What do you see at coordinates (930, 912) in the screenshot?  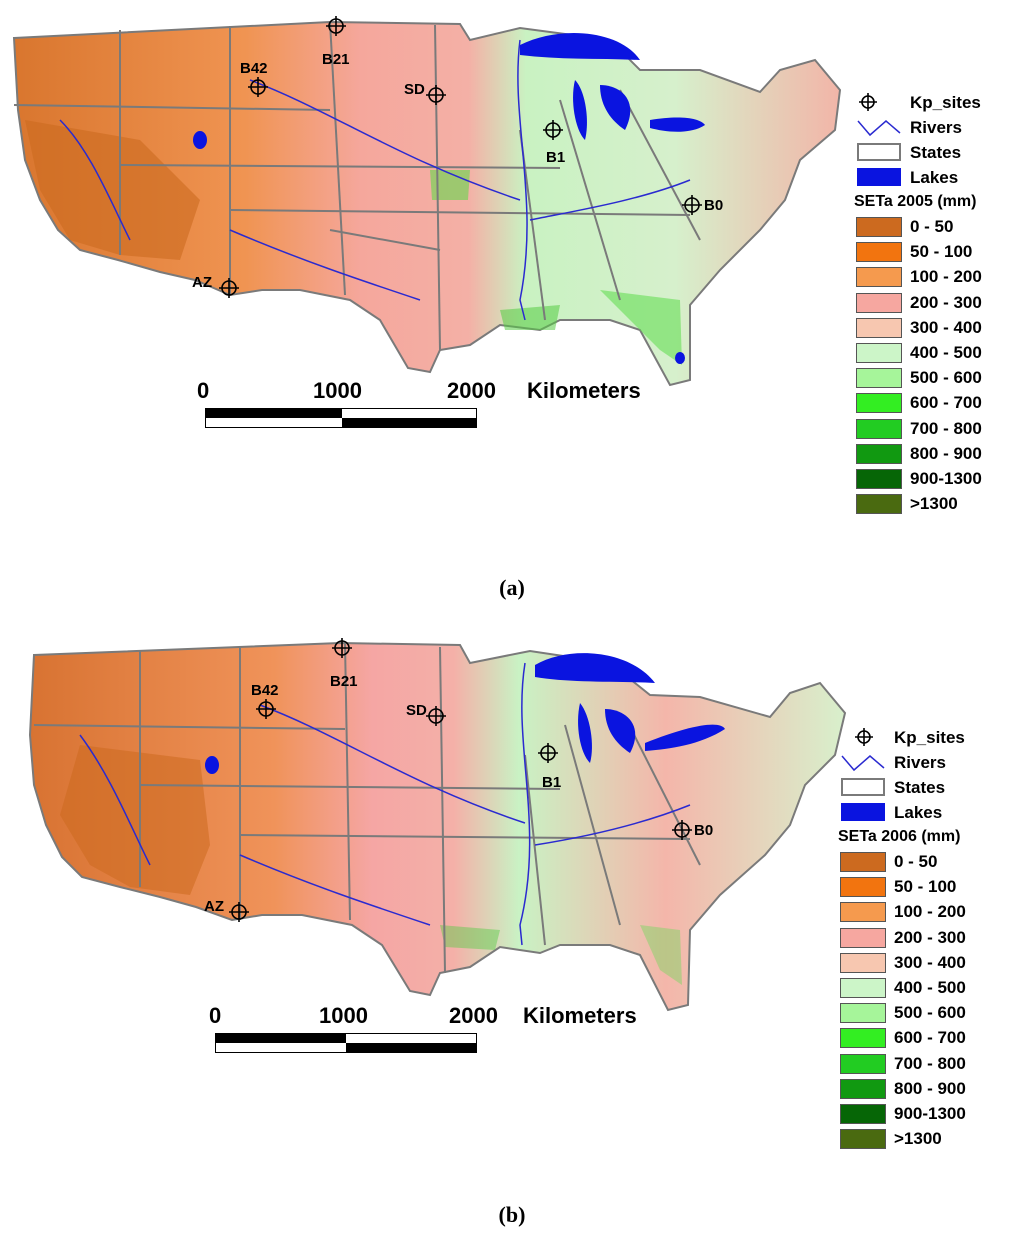 I see `legend-class-label: 100 - 200` at bounding box center [930, 912].